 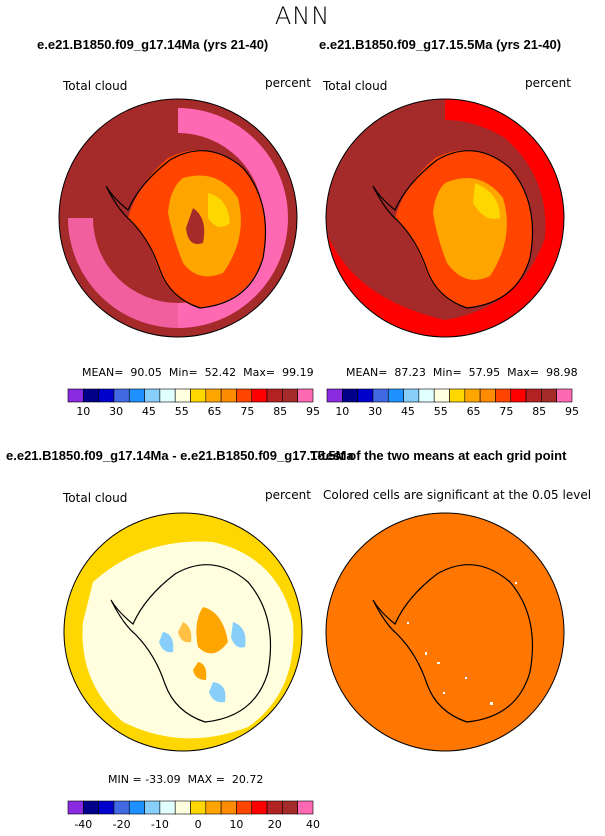 I want to click on panel4-significance-field, so click(x=445, y=632).